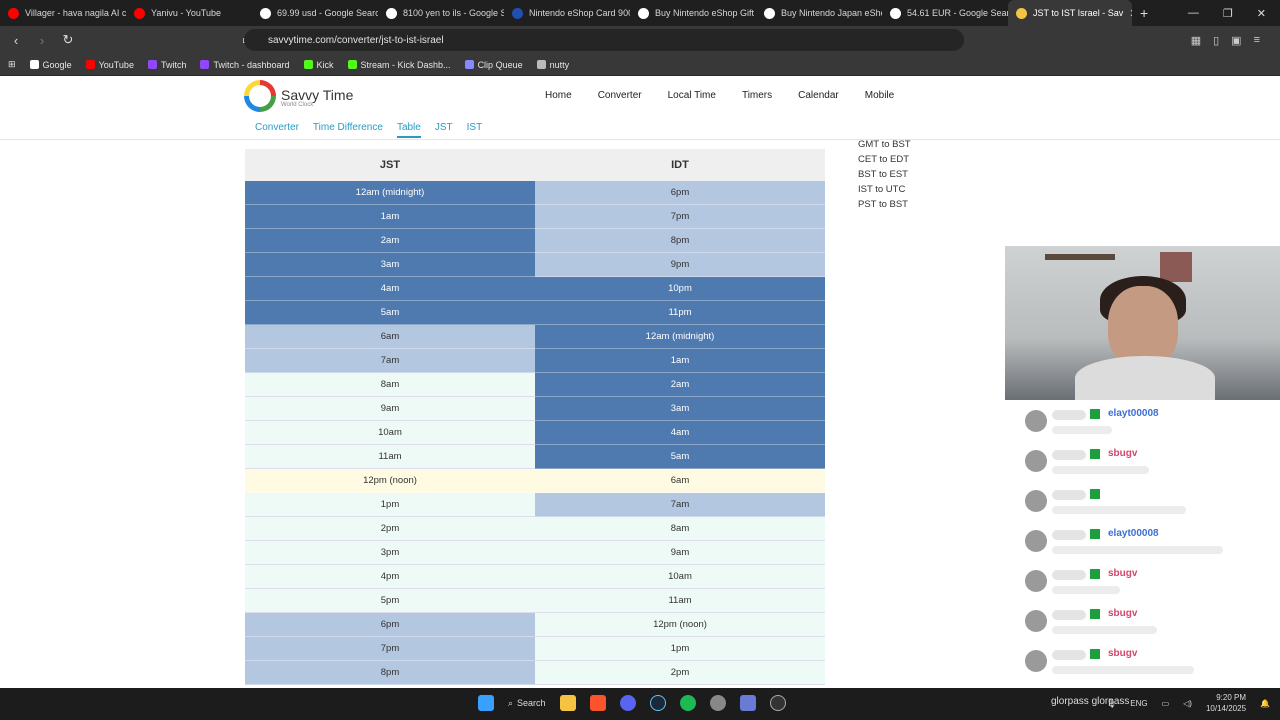 This screenshot has height=720, width=1280. What do you see at coordinates (318, 65) in the screenshot?
I see `bookmark-item: Kick` at bounding box center [318, 65].